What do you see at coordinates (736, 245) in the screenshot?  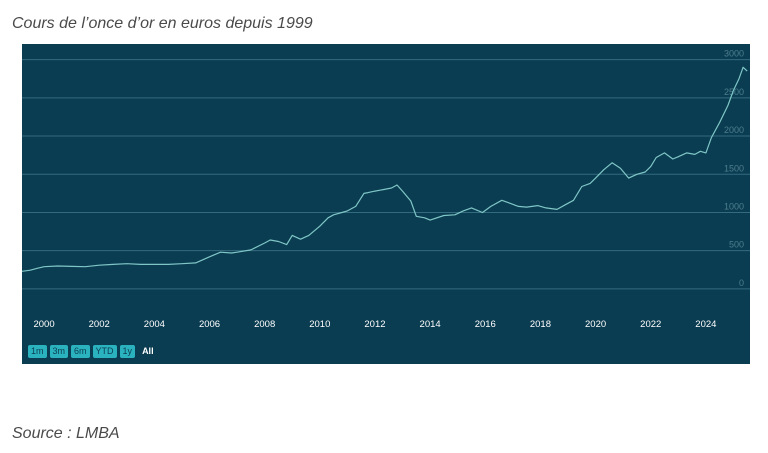 I see `y-tick-label: 500` at bounding box center [736, 245].